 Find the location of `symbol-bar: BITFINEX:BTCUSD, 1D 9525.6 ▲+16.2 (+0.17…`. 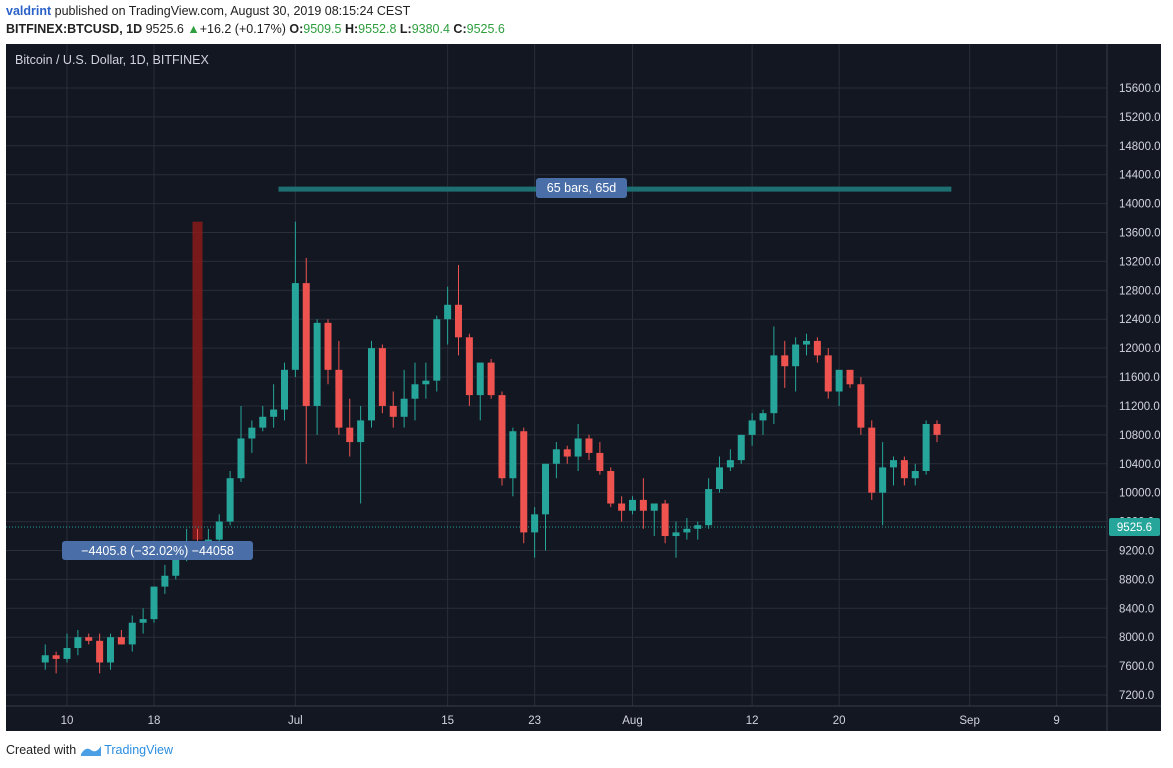

symbol-bar: BITFINEX:BTCUSD, 1D 9525.6 ▲+16.2 (+0.17… is located at coordinates (255, 29).